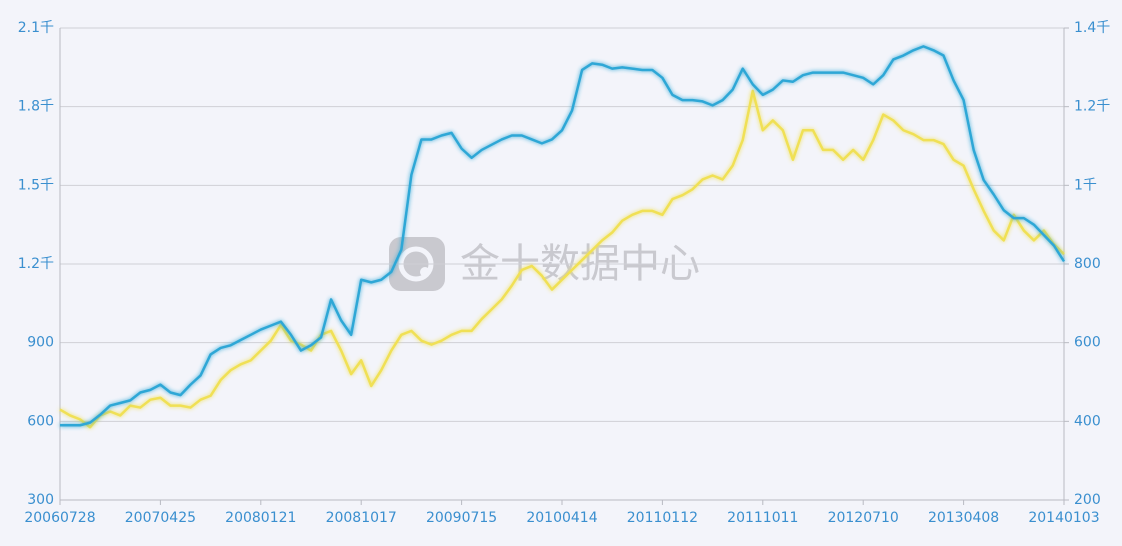 This screenshot has height=546, width=1122. Describe the element at coordinates (40, 421) in the screenshot. I see `y-tick-label: 600` at that location.